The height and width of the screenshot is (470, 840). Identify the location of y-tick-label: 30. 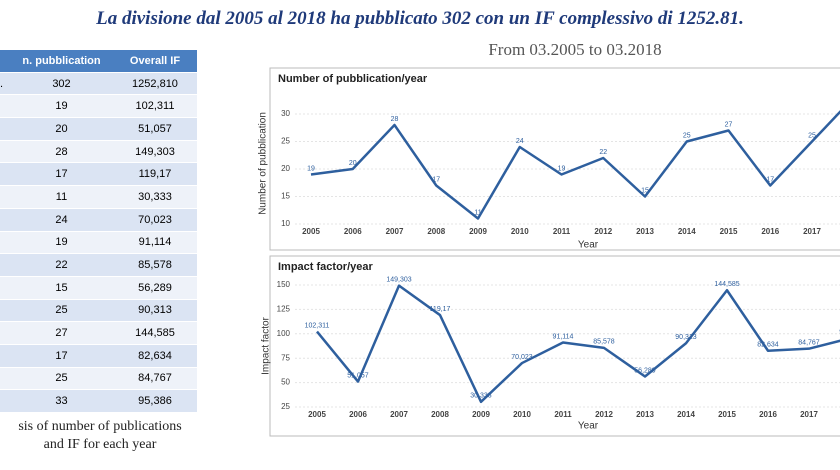
(285, 113).